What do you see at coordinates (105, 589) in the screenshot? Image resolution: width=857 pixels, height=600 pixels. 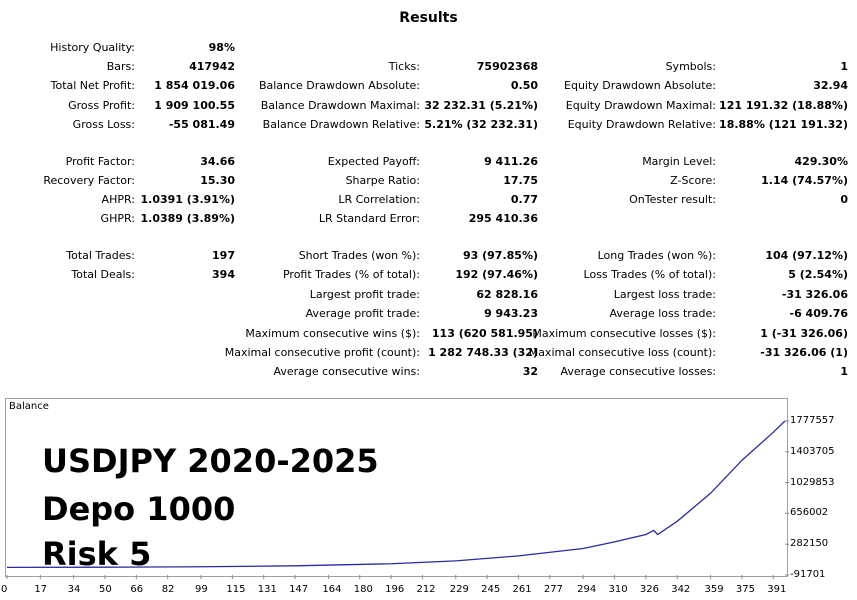 I see `x-tick-label: 50` at bounding box center [105, 589].